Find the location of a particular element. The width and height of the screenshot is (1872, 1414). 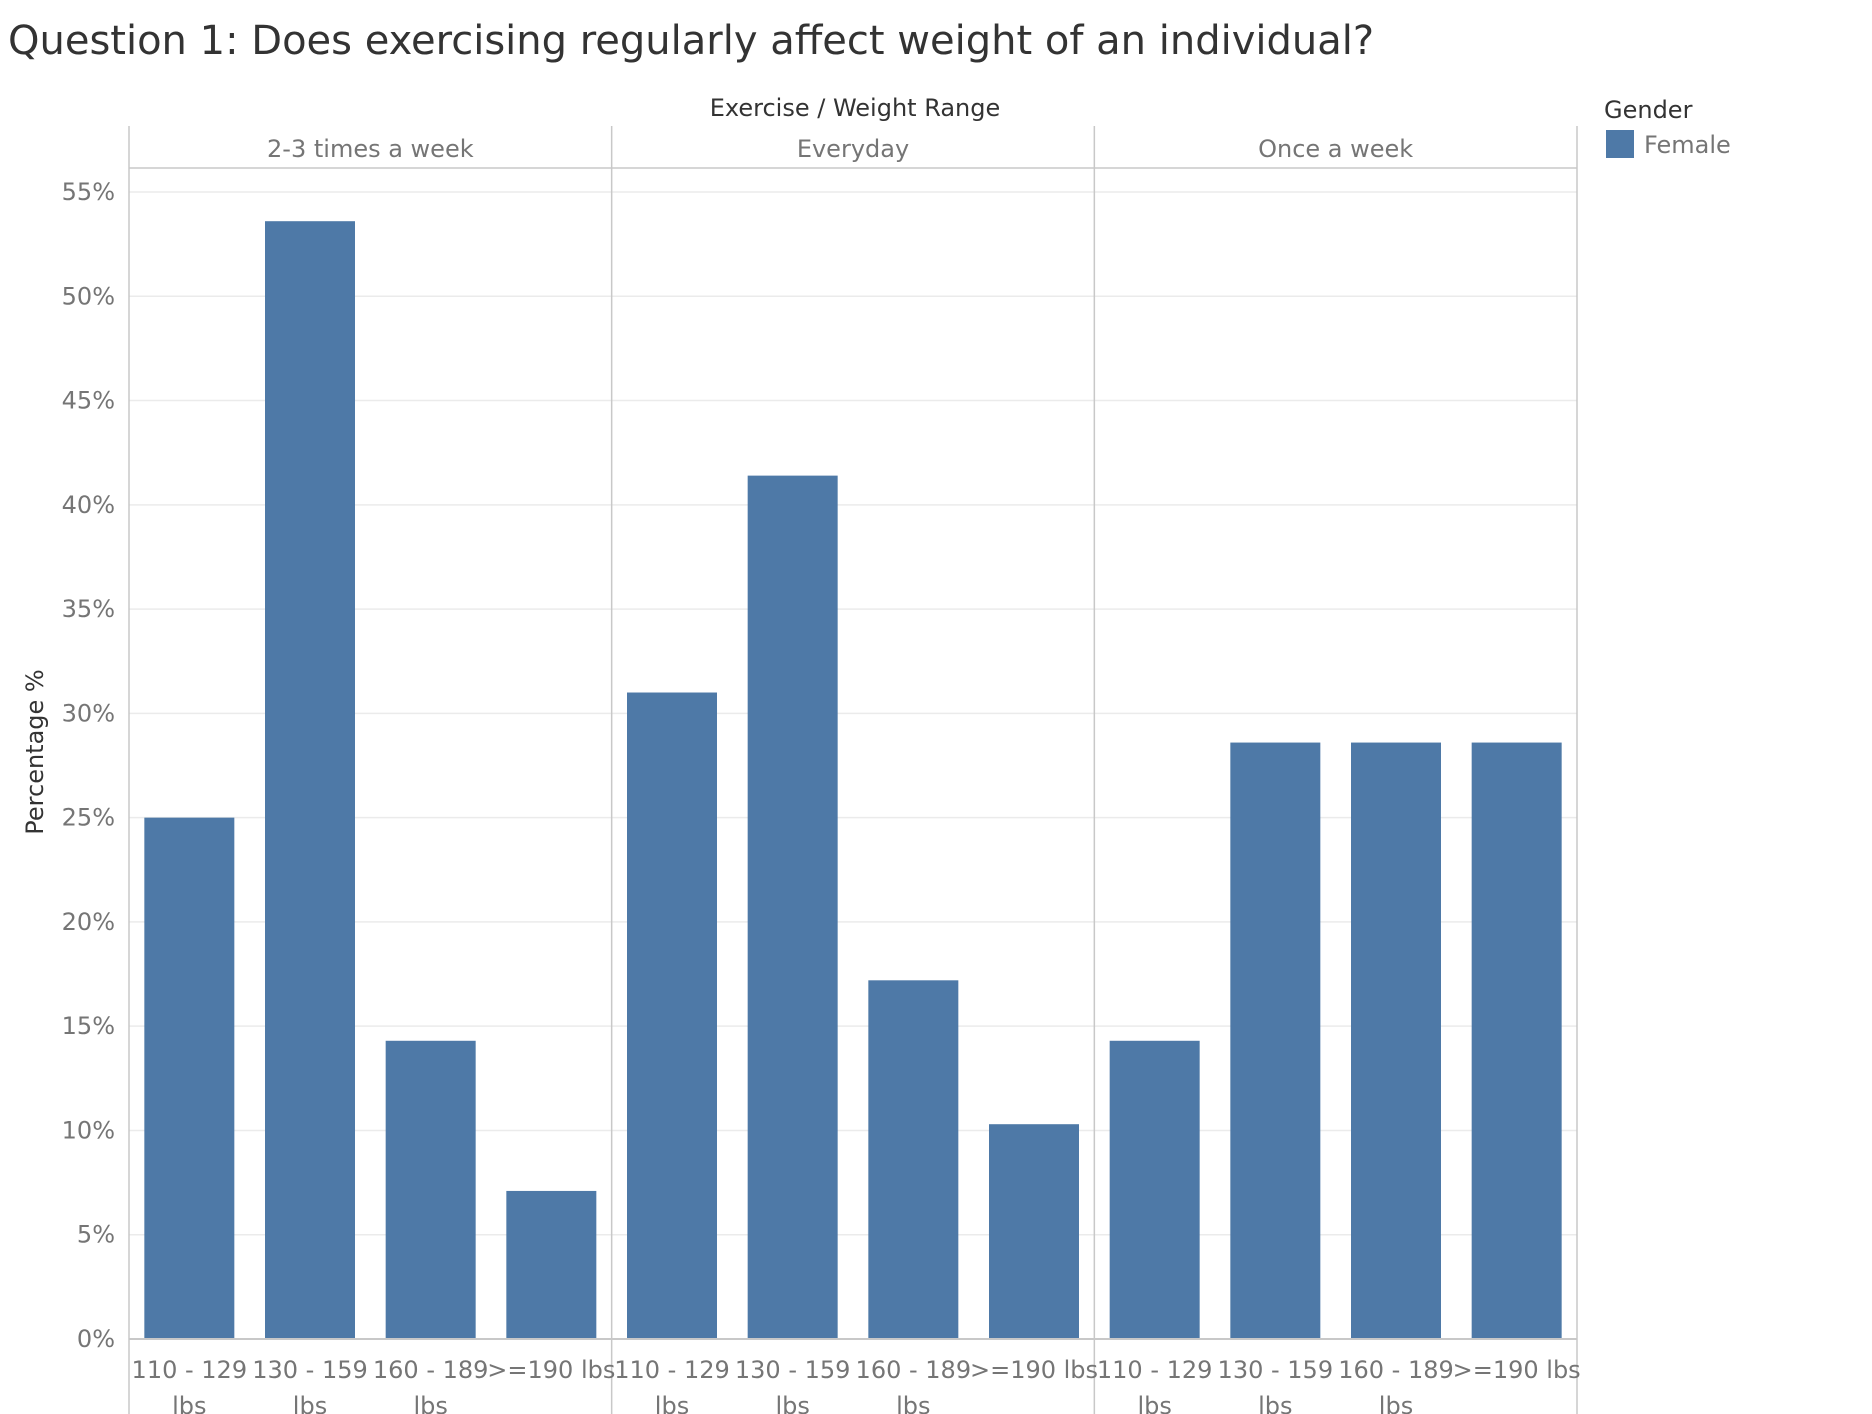

y-tick-label: 0% is located at coordinates (96, 1339).